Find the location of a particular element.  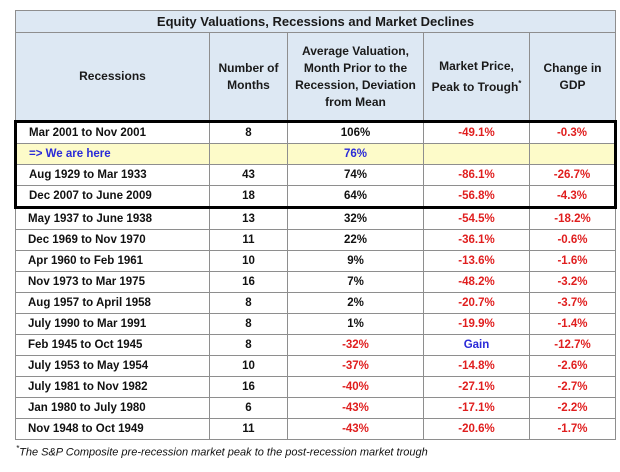

header-recessions: Recessions is located at coordinates (112, 77).